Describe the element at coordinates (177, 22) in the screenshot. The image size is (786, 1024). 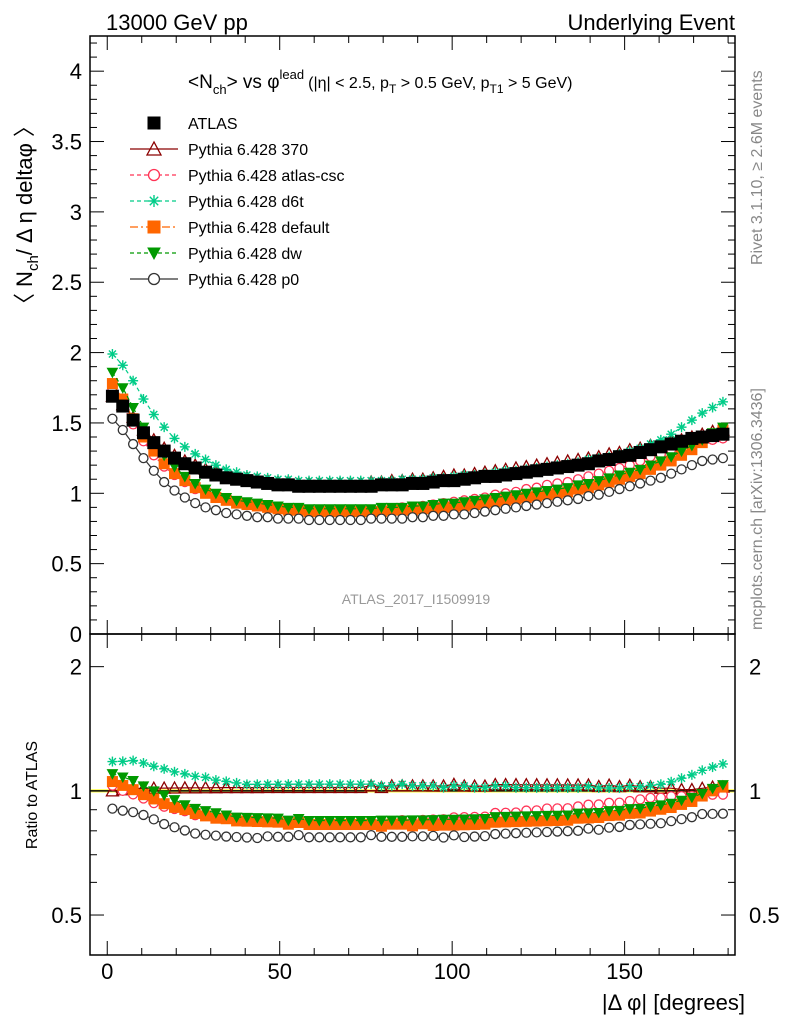
I see `header-left: 13000 GeV pp` at that location.